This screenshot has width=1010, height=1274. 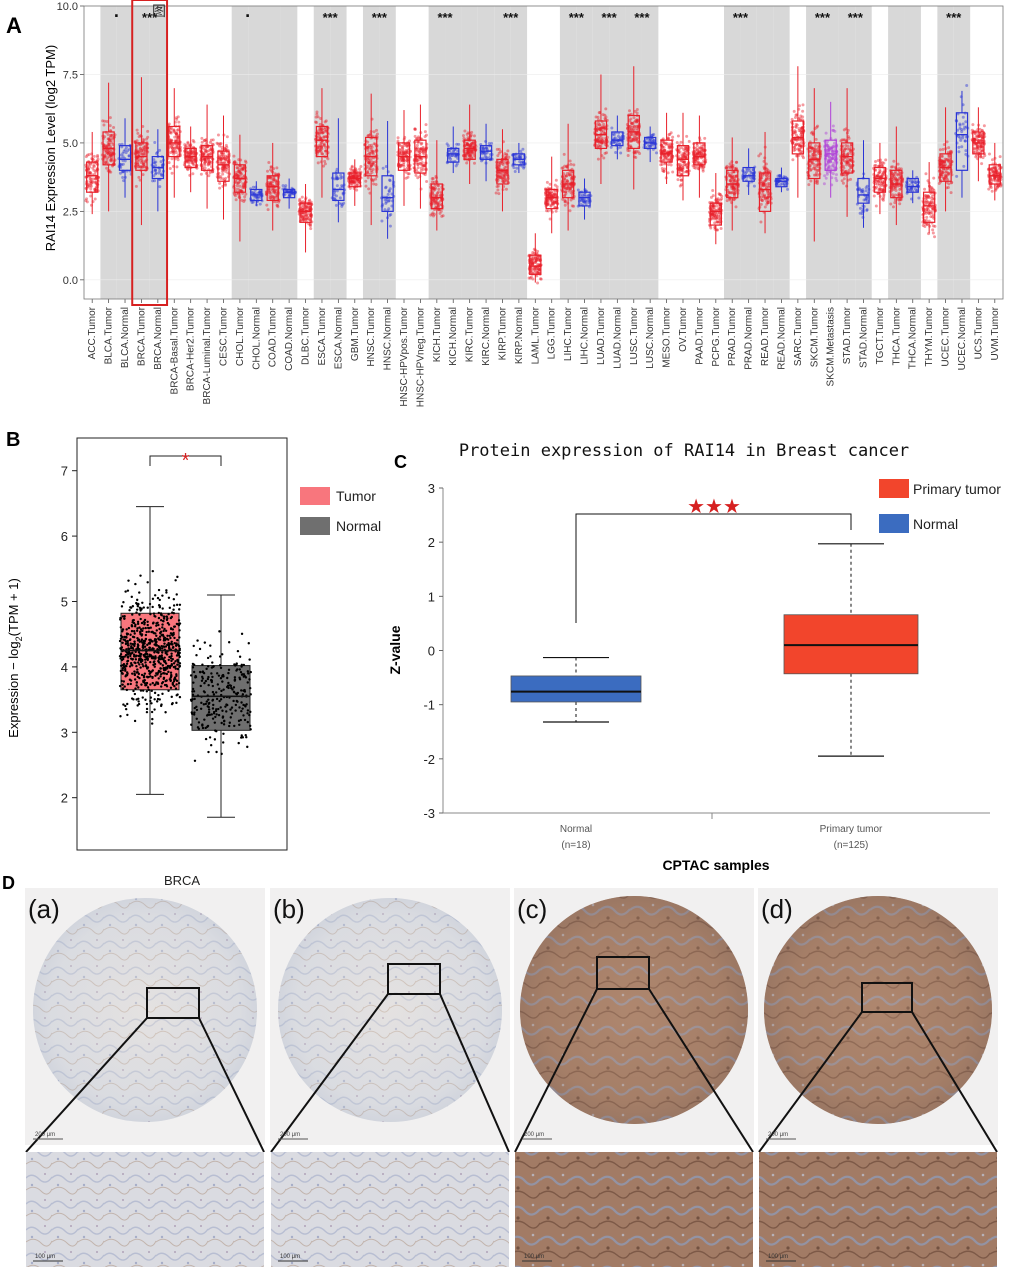 I want to click on x-tick-label: STAD.Normal, so click(x=864, y=337).